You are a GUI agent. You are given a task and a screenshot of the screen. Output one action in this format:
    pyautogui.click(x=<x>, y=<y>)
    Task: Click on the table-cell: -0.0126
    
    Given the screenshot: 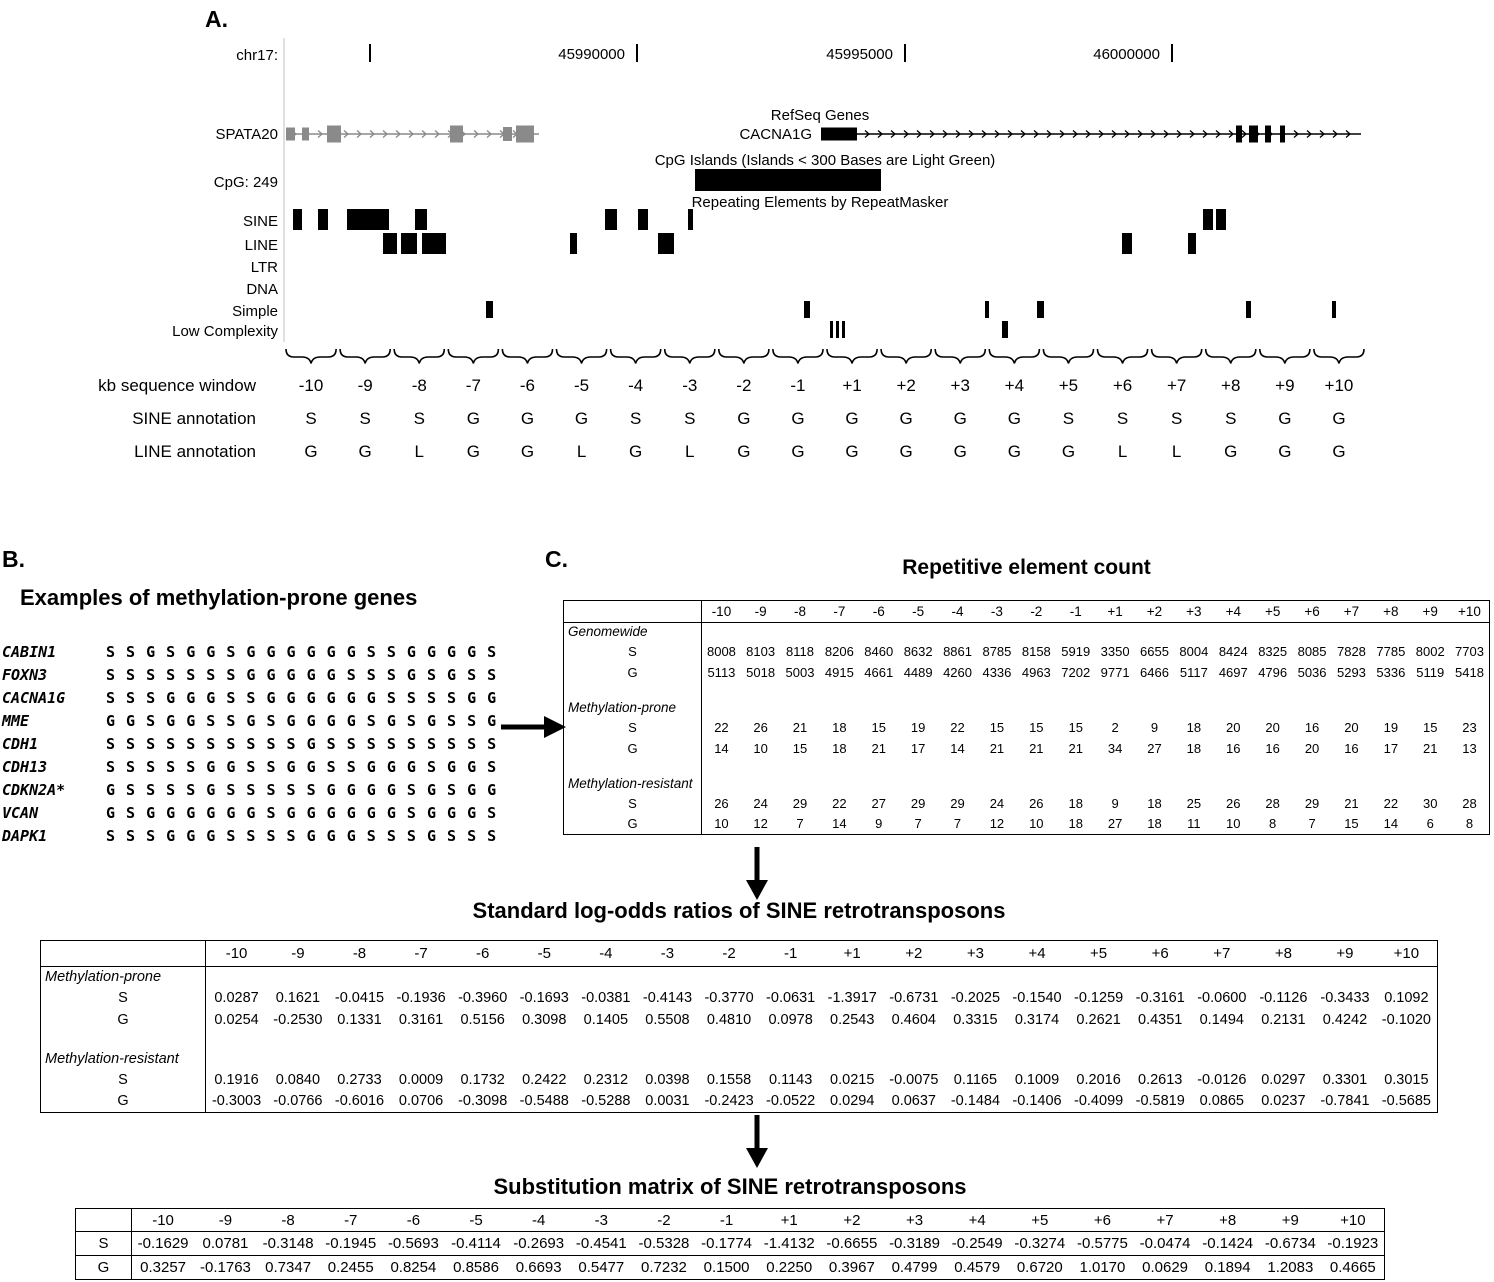 What is the action you would take?
    pyautogui.click(x=1222, y=1079)
    